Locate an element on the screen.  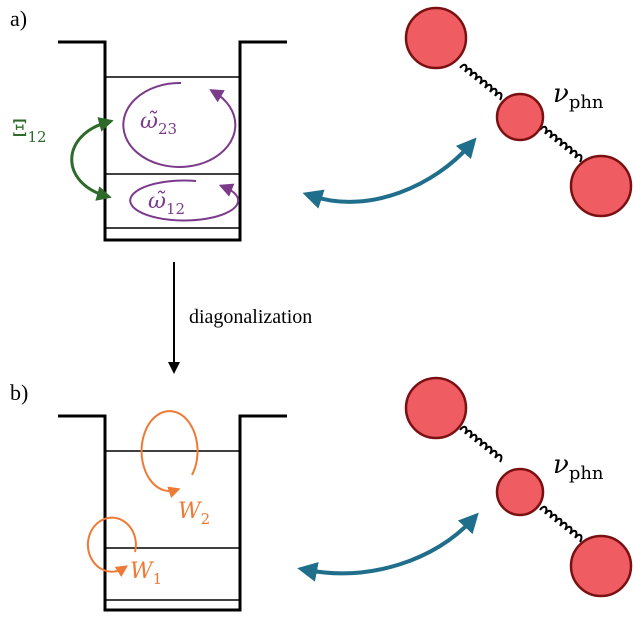
diagonalization-label: diagonalization is located at coordinates (250, 317).